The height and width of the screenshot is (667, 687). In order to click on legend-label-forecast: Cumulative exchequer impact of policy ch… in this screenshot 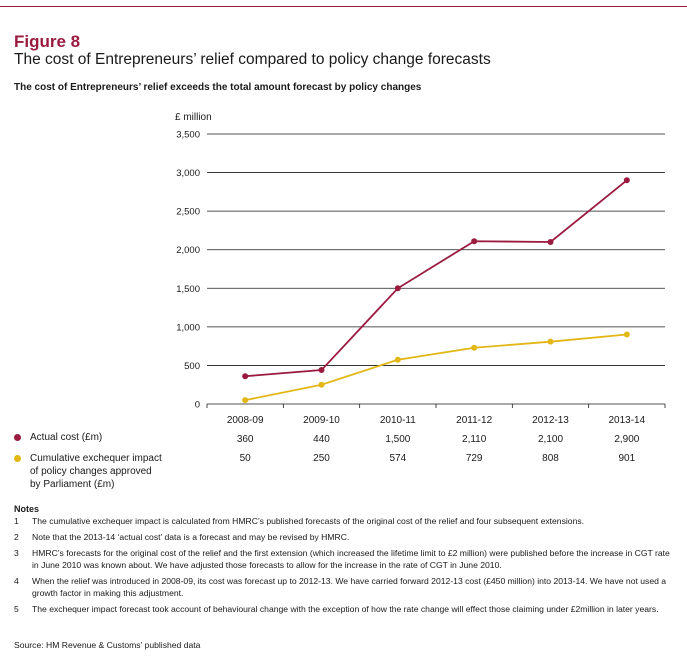, I will do `click(110, 471)`.